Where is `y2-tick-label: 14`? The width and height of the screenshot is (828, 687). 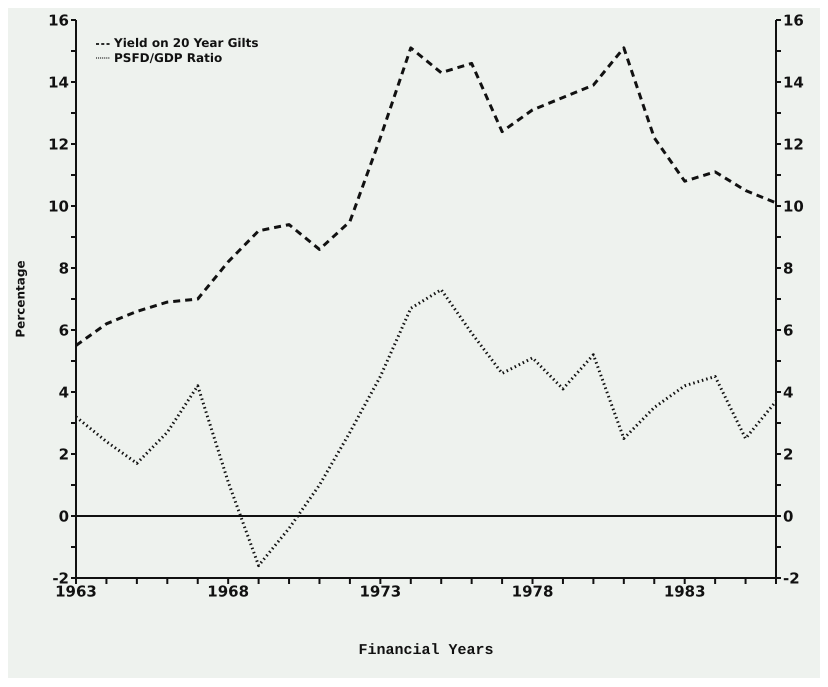 y2-tick-label: 14 is located at coordinates (793, 82).